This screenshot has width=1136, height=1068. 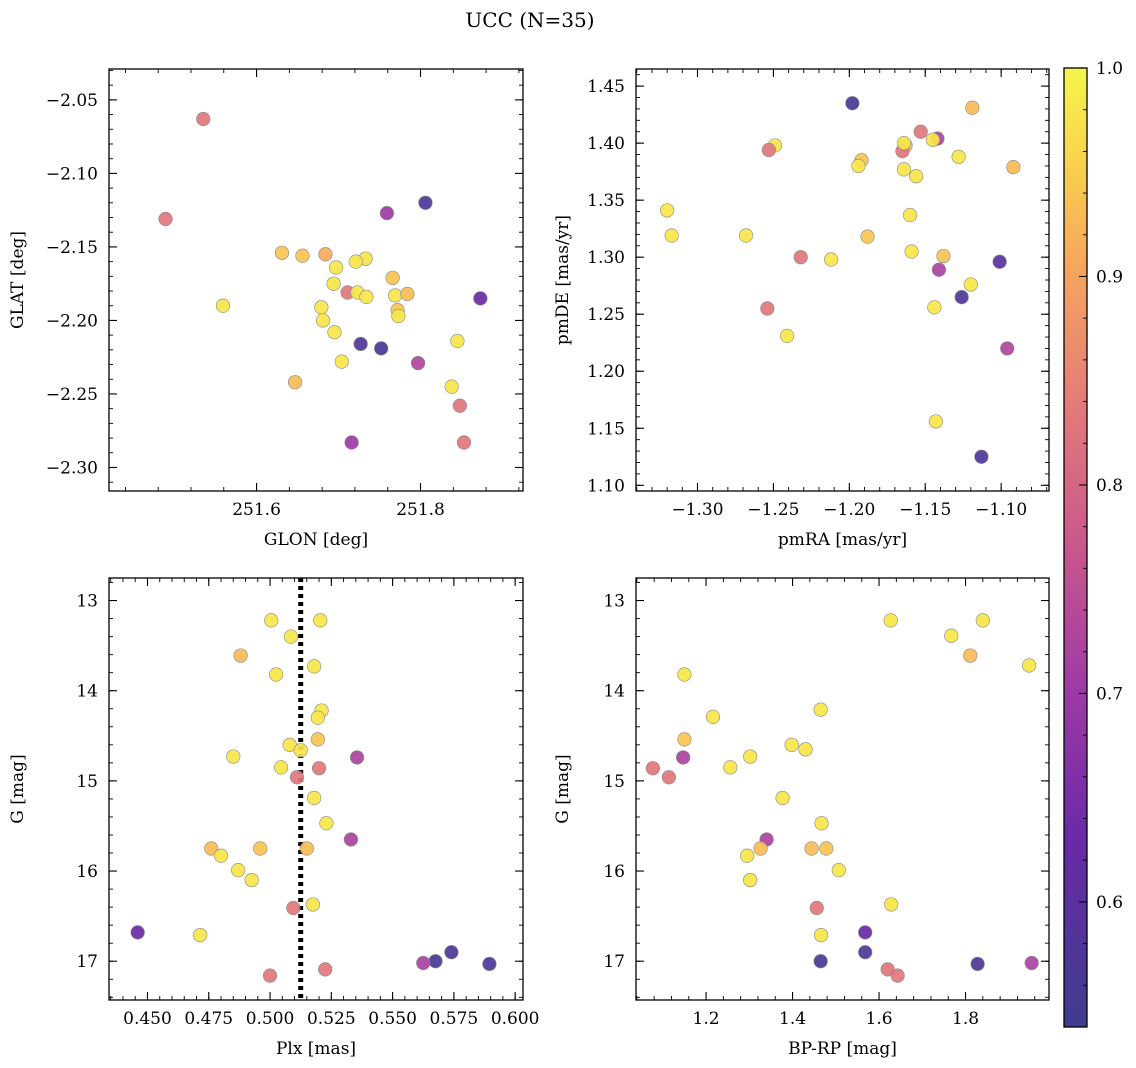 I want to click on x-tick-label: −1.20, so click(x=849, y=510).